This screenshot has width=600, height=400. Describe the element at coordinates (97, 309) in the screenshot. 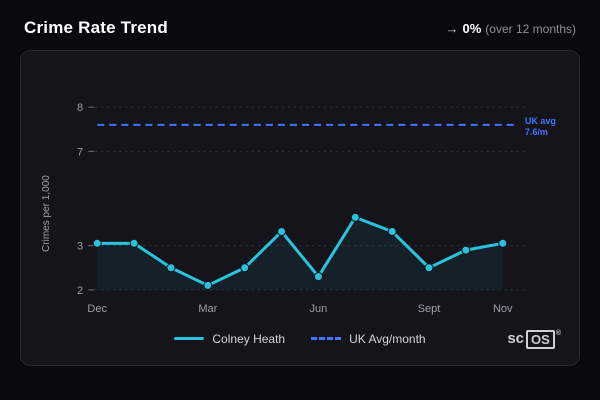

I see `svg-text: Dec` at that location.